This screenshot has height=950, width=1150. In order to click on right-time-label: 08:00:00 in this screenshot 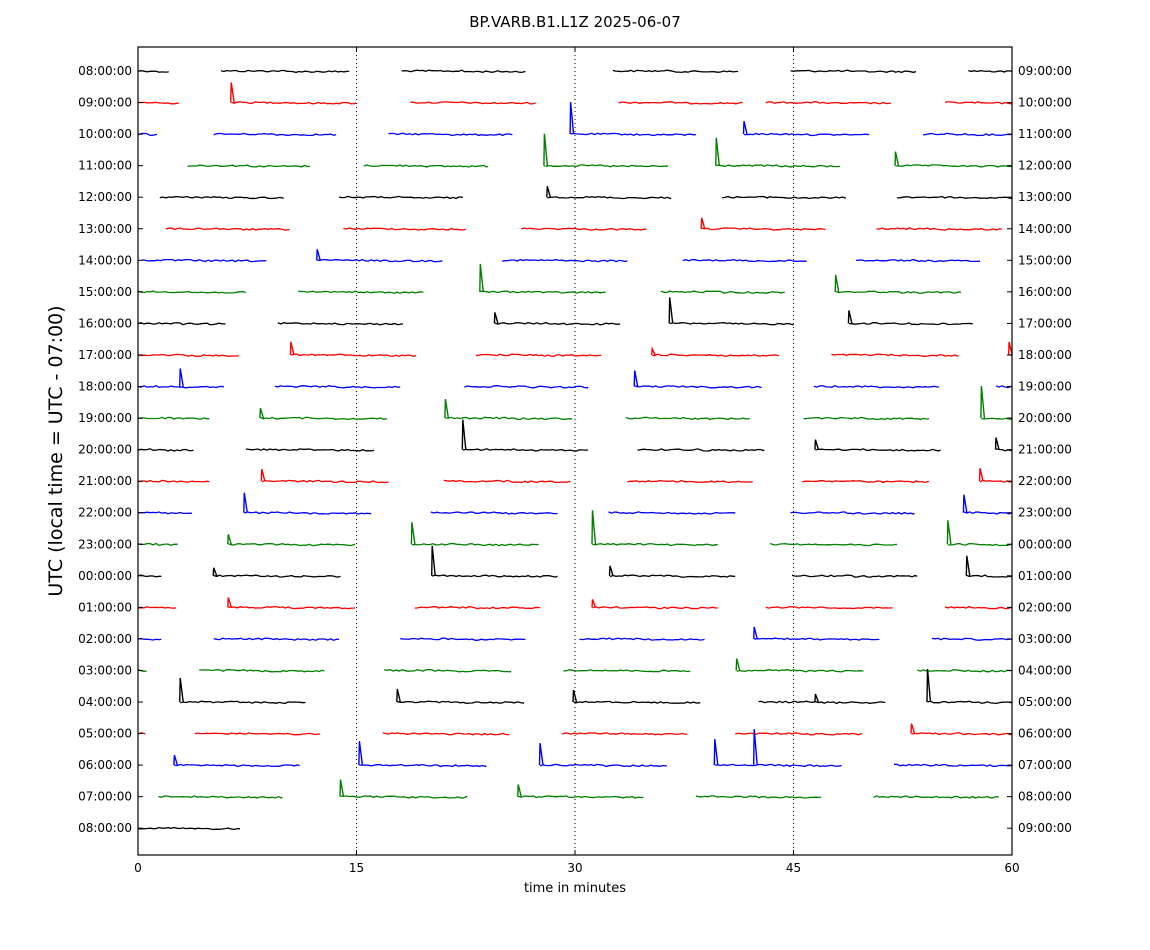, I will do `click(1045, 797)`.